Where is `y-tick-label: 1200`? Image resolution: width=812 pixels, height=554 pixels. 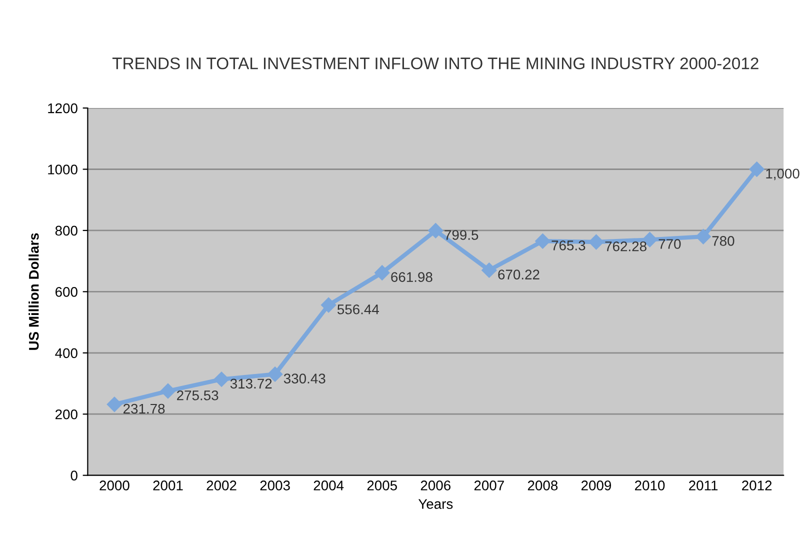 y-tick-label: 1200 is located at coordinates (63, 108).